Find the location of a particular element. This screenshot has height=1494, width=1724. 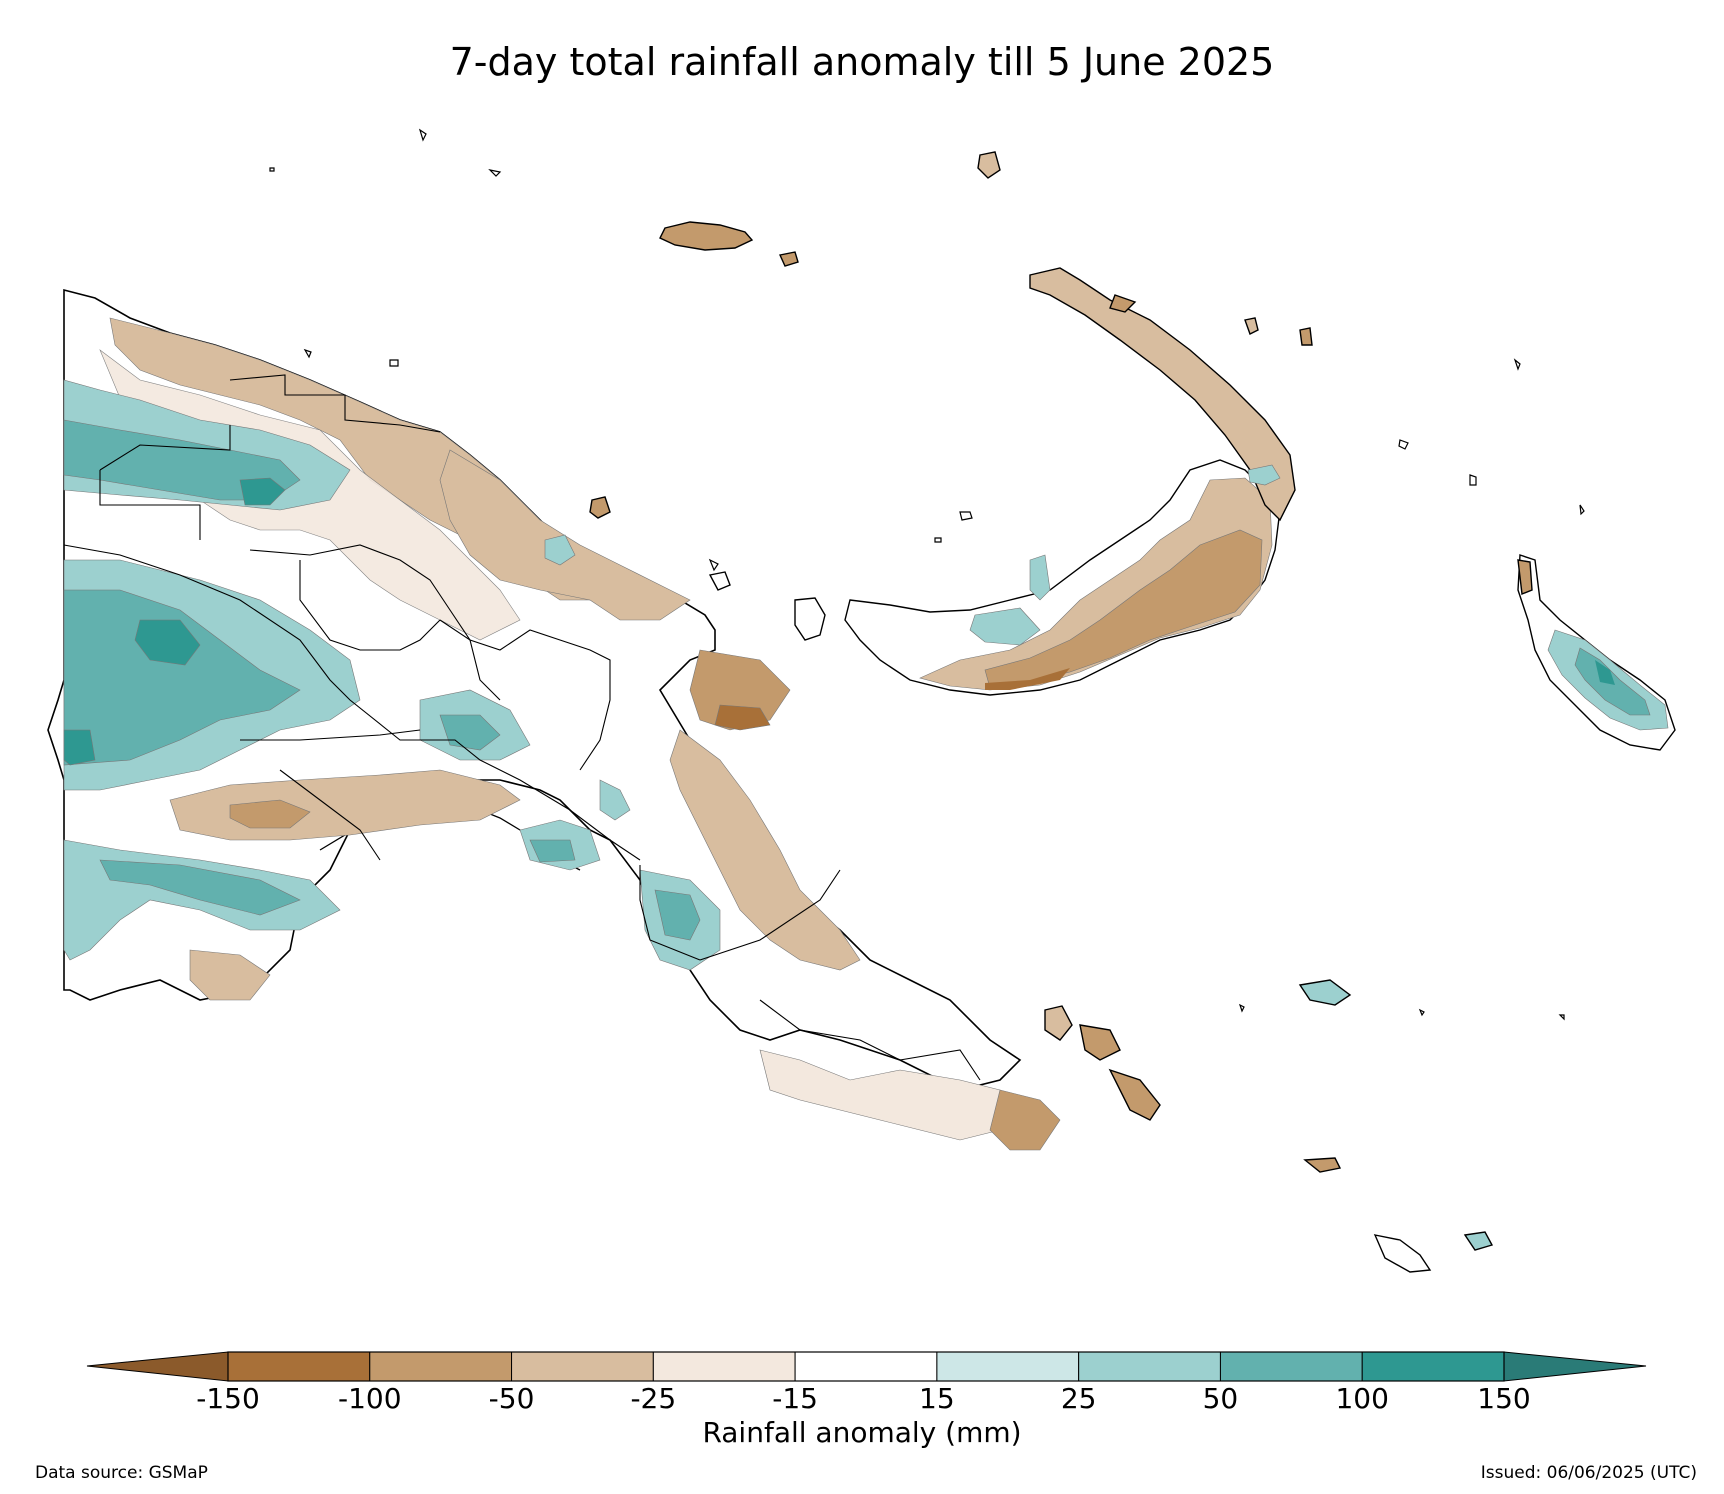

colorbar-frame is located at coordinates (866, 1366).